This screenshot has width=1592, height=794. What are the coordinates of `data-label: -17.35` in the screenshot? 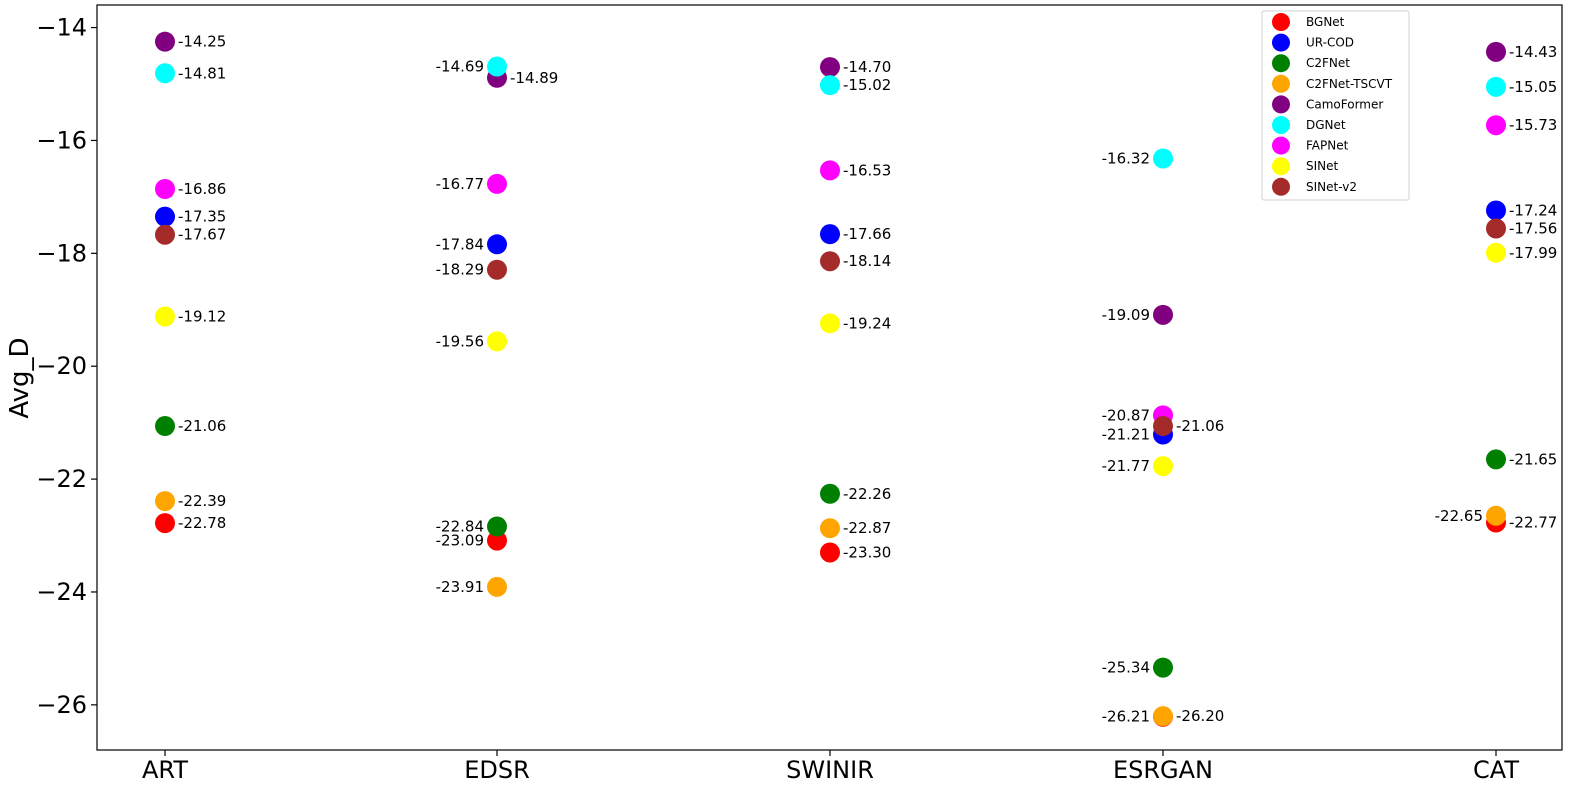 It's located at (202, 217).